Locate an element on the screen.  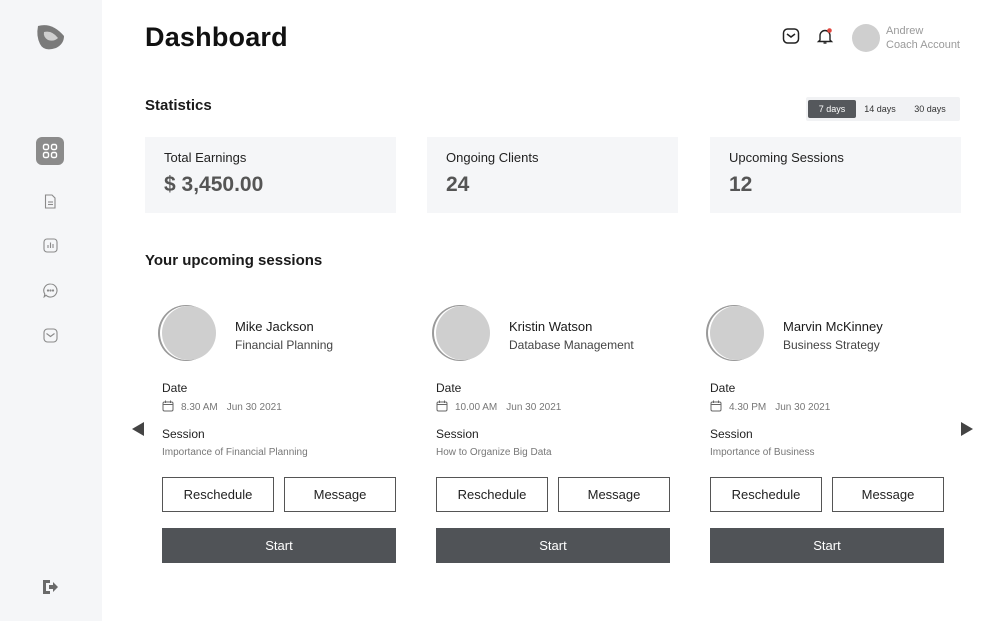
client-topic: Business Strategy is located at coordinates (831, 345).